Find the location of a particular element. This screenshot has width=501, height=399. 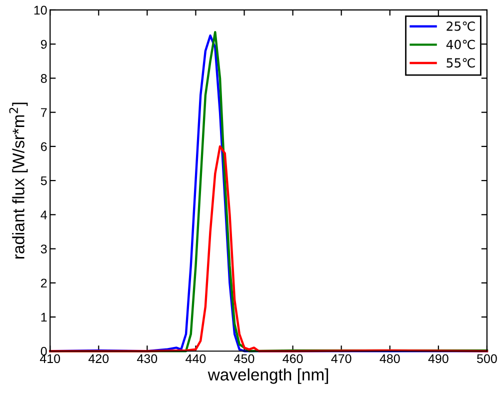

y-tick-label: 6 is located at coordinates (44, 147).